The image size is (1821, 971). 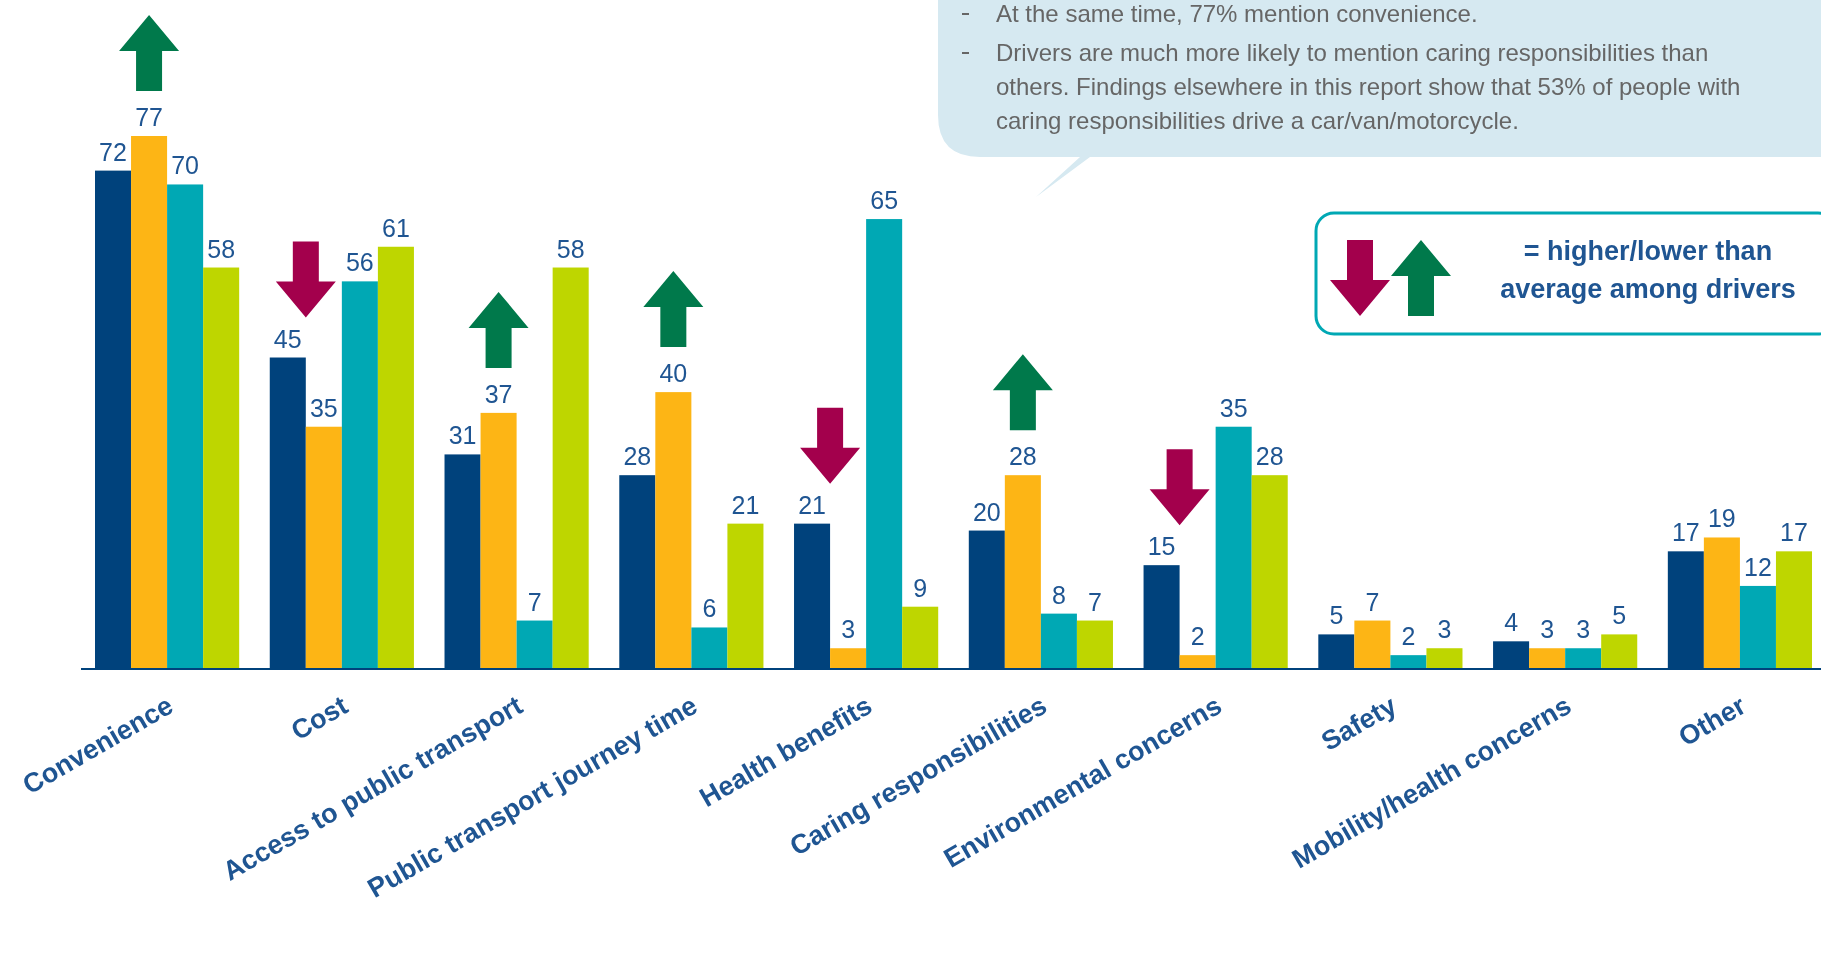 What do you see at coordinates (1161, 546) in the screenshot?
I see `data-label: 15` at bounding box center [1161, 546].